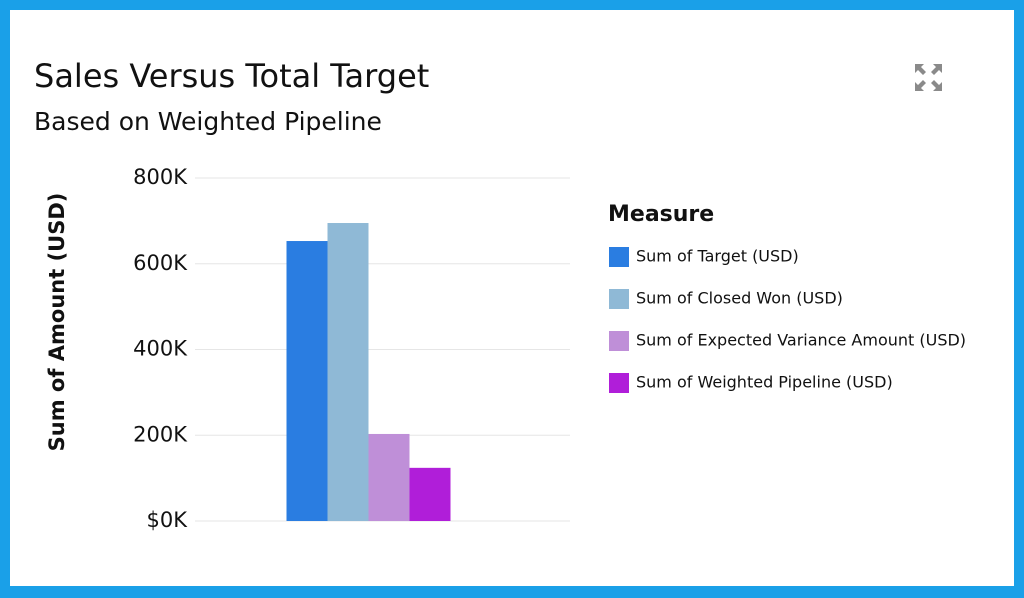  What do you see at coordinates (928, 77) in the screenshot?
I see `expand-icon` at bounding box center [928, 77].